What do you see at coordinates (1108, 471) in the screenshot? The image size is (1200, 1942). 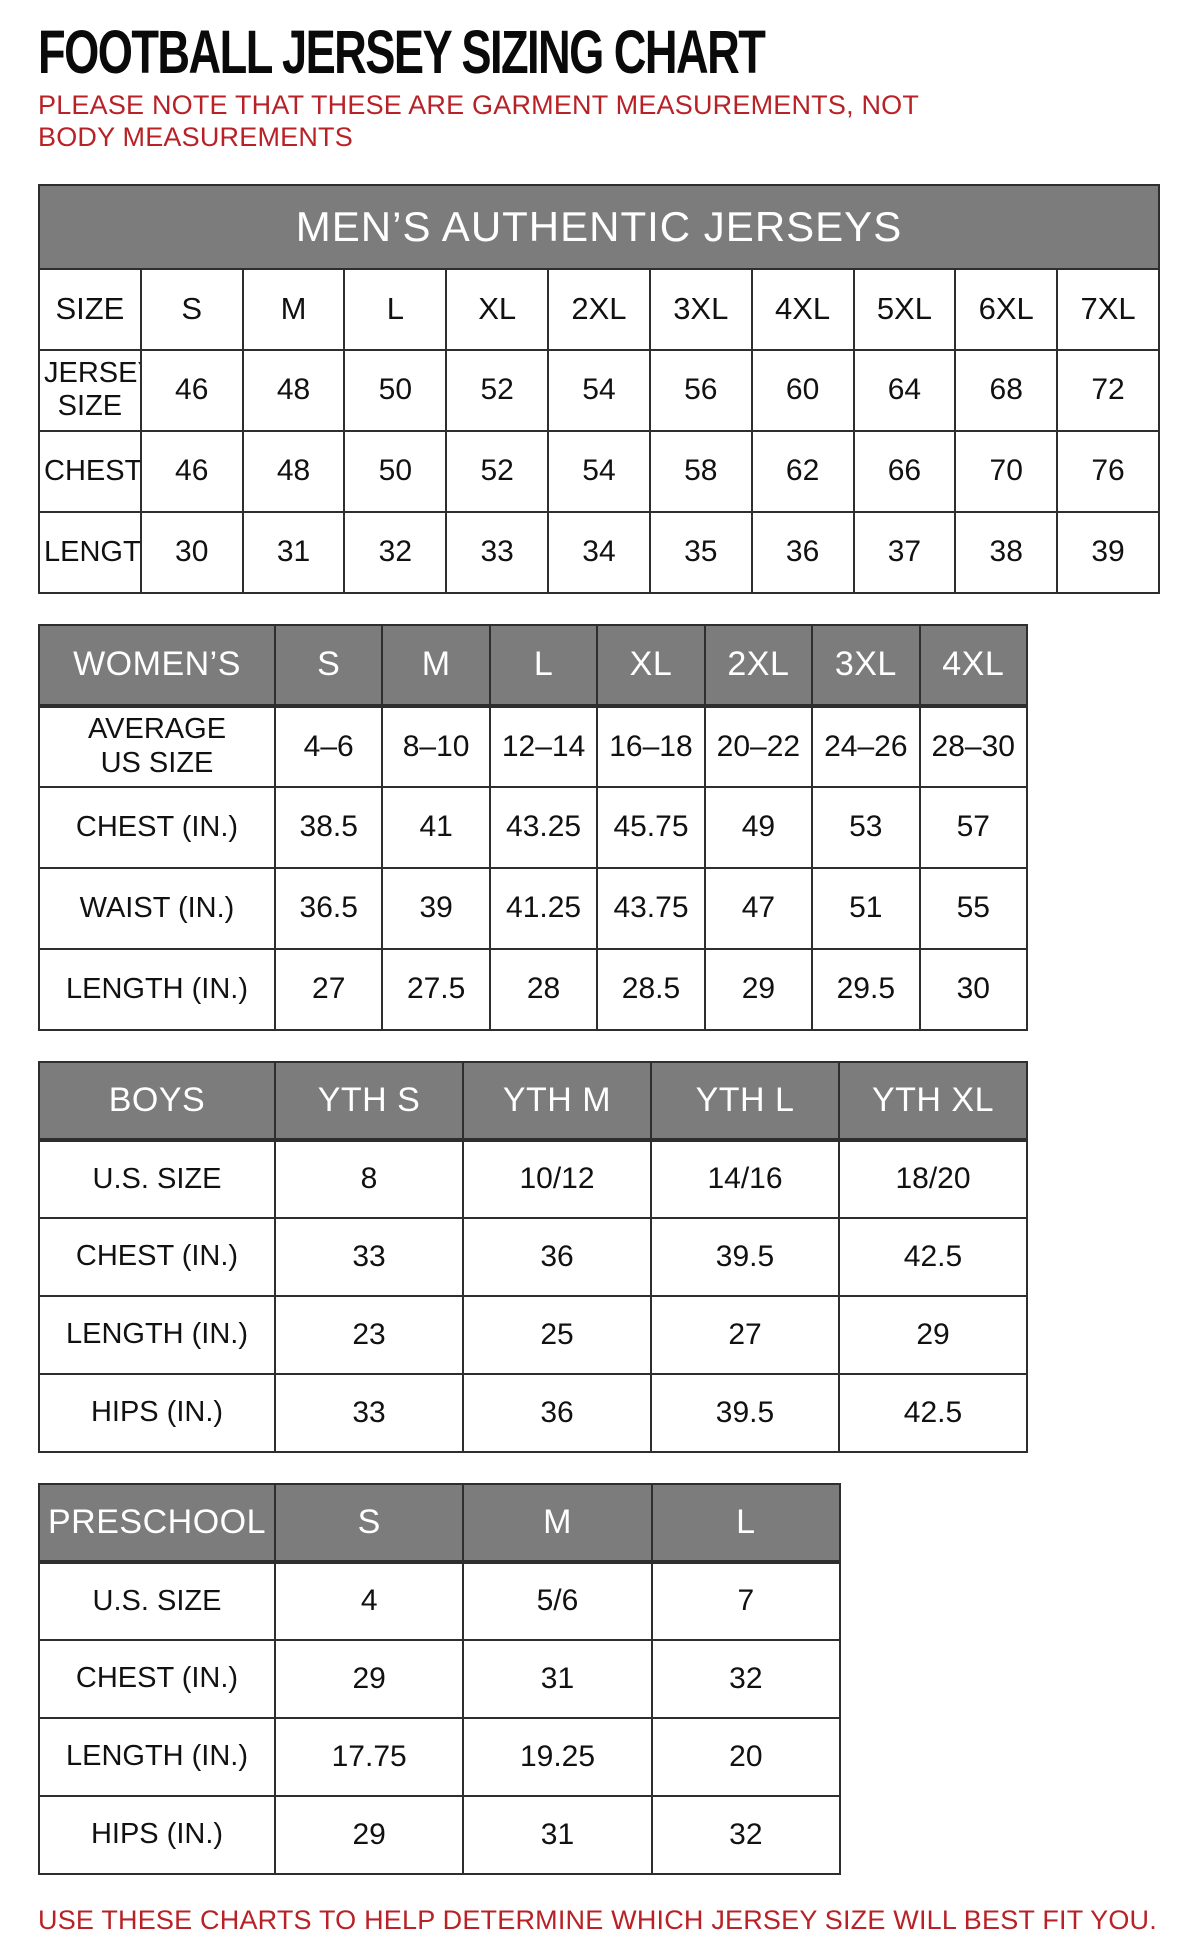 I see `value-cell: 76` at bounding box center [1108, 471].